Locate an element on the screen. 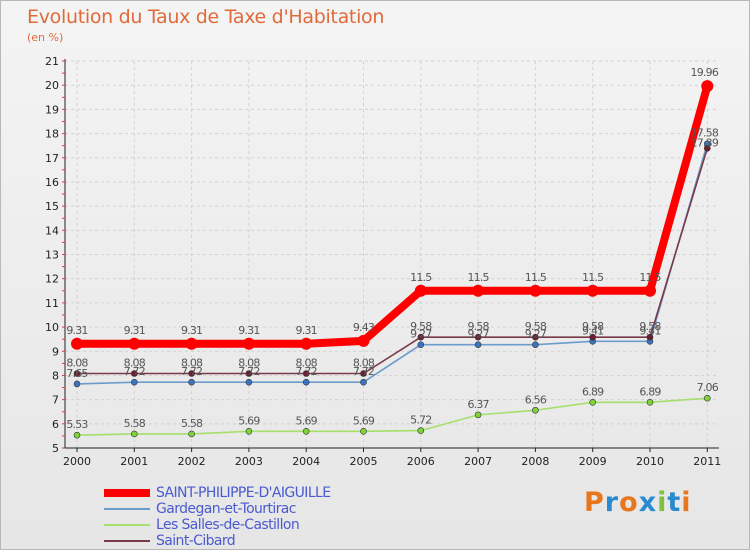 The width and height of the screenshot is (750, 550). legend-swatch is located at coordinates (127, 525).